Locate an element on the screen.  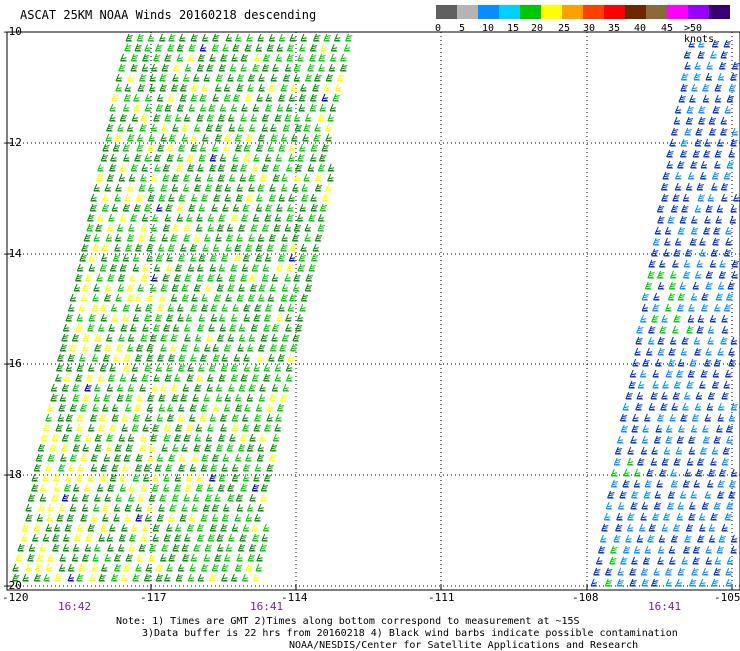
legend-label: >50 knots is located at coordinates (699, 34).